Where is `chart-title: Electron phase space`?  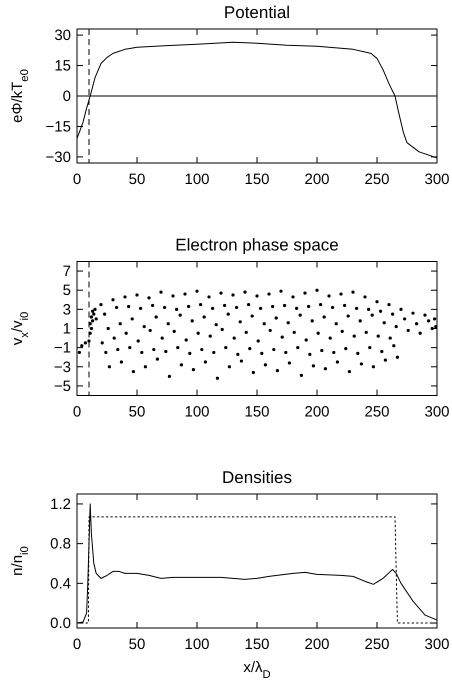 chart-title: Electron phase space is located at coordinates (257, 245).